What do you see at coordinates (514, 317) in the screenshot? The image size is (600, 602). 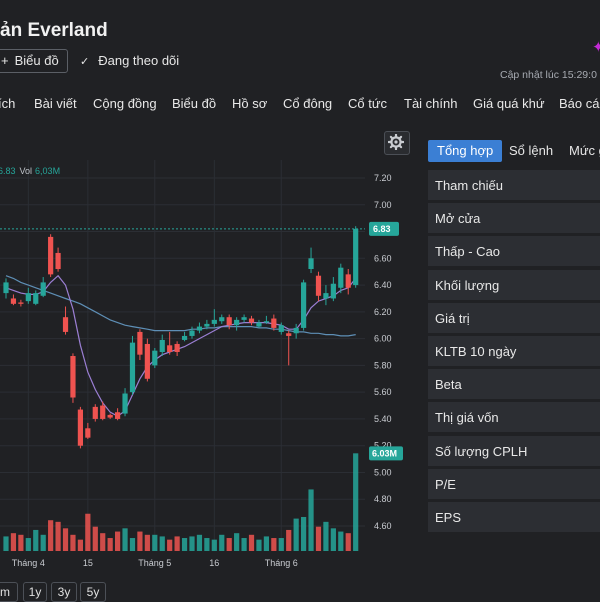 I see `stat-row-value: Giá trị` at bounding box center [514, 317].